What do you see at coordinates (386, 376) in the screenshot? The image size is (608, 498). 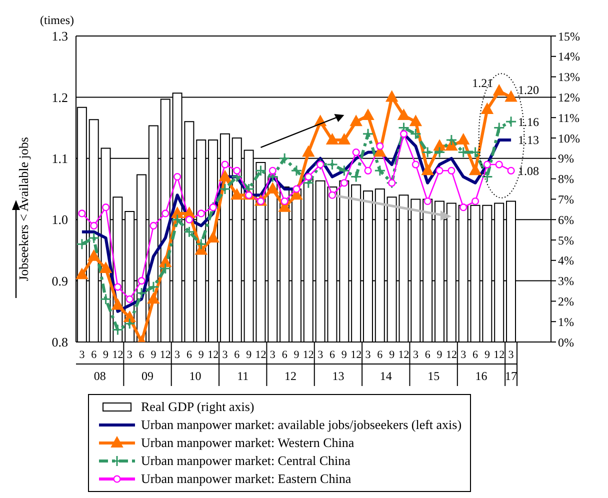 I see `text: 14` at bounding box center [386, 376].